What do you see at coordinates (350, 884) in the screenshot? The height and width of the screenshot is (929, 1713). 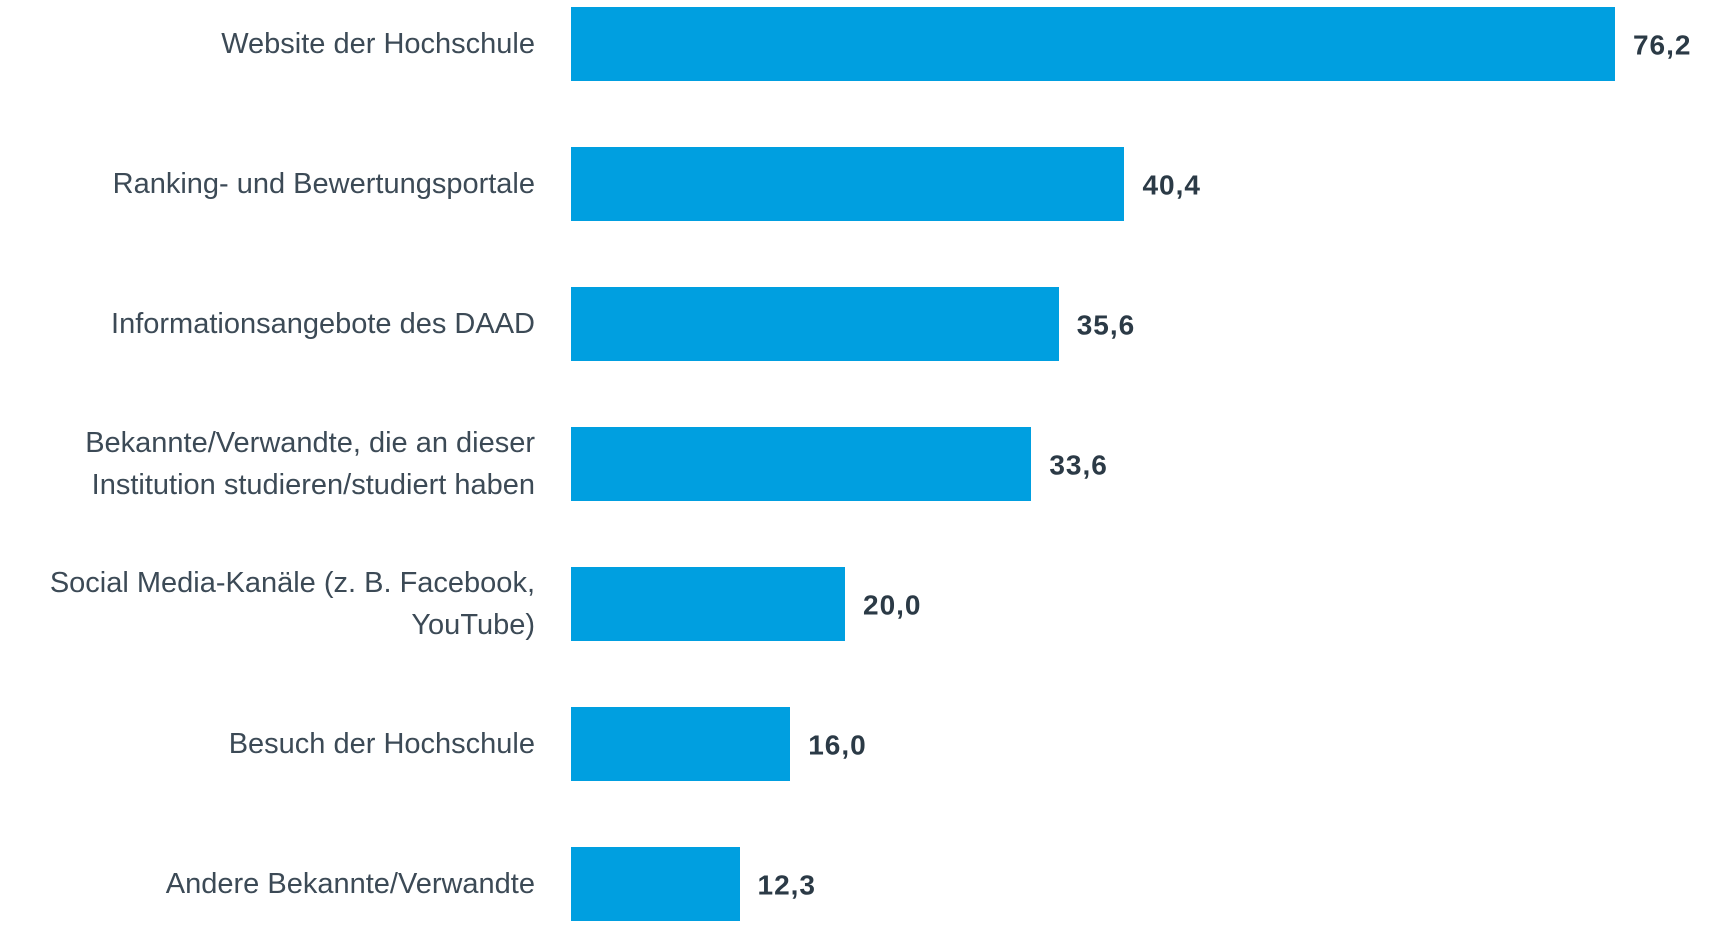 I see `category-label: Andere Bekannte/Verwandte` at bounding box center [350, 884].